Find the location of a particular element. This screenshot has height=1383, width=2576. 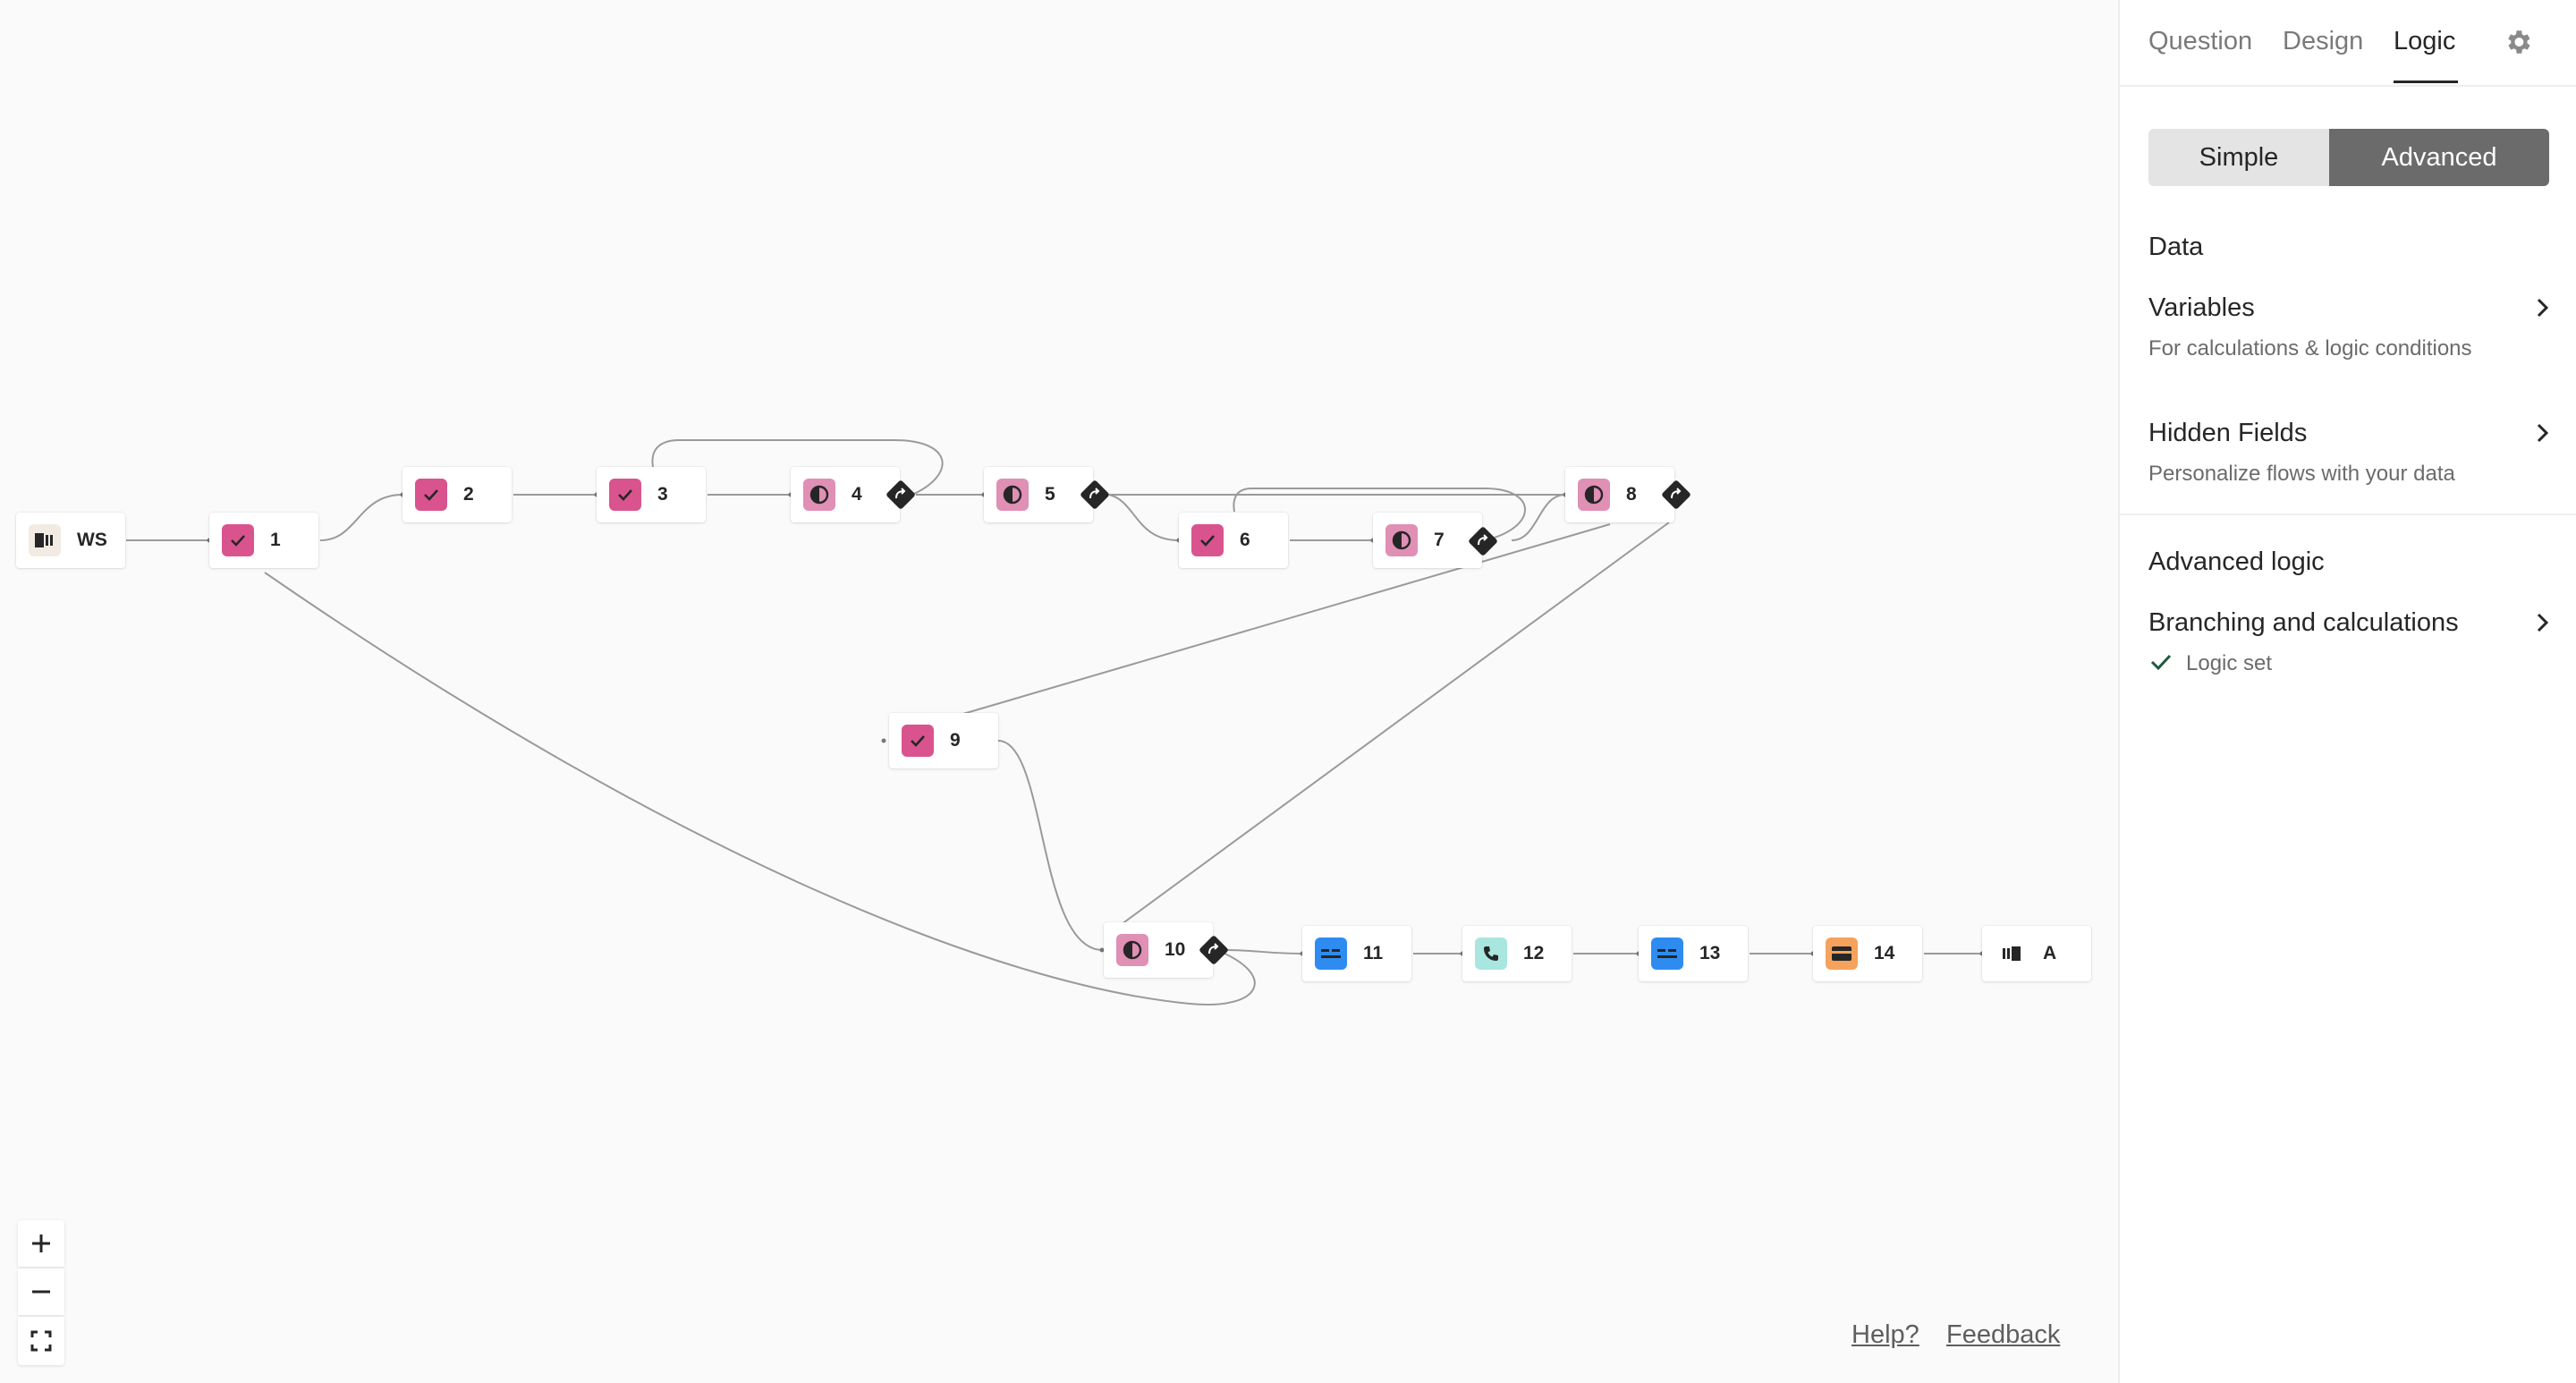

advanced-mode-button: Advanced is located at coordinates (2439, 158).